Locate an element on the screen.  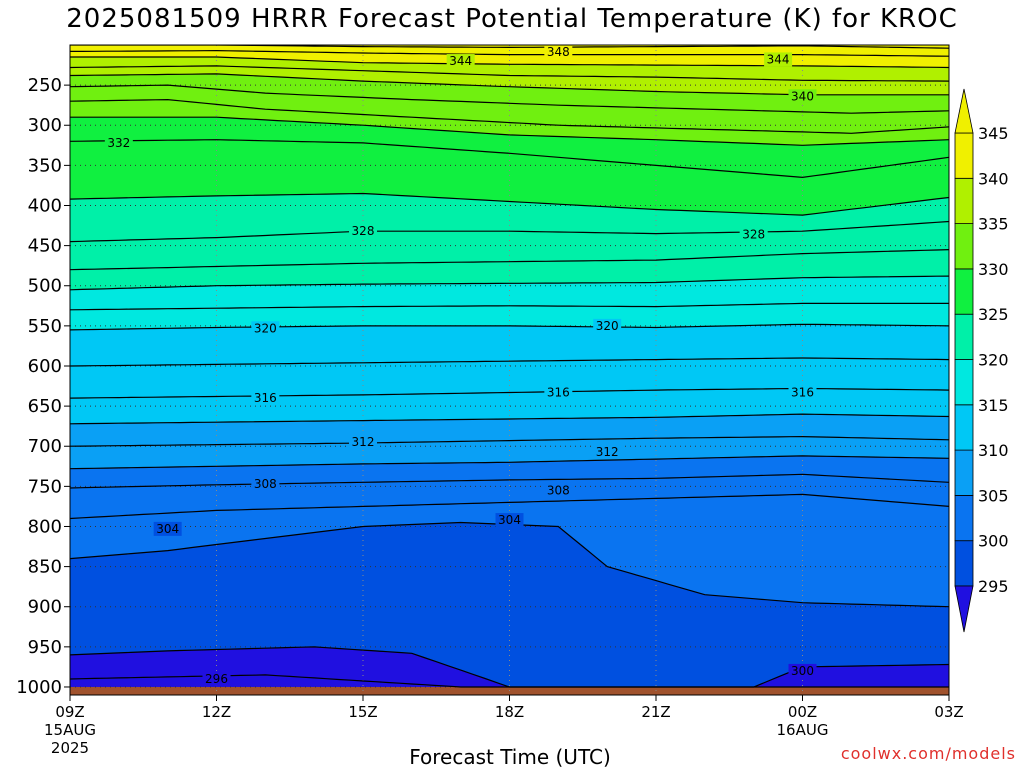
colorbar-label-325: 325 is located at coordinates (993, 314).